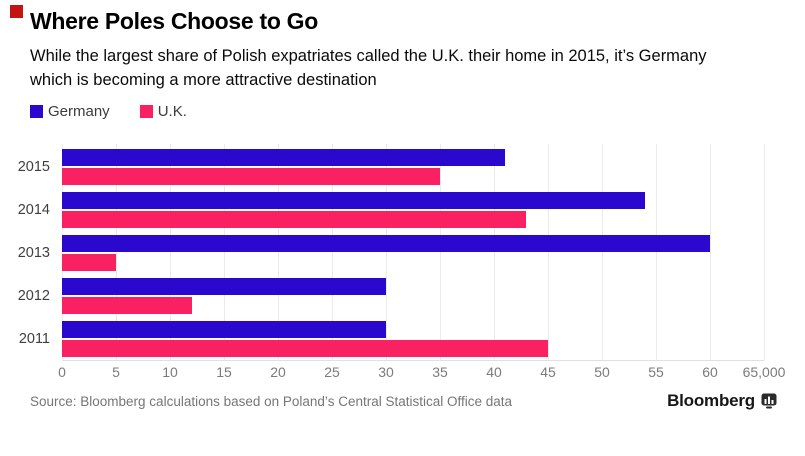 The width and height of the screenshot is (805, 456). I want to click on bar-germany-2012, so click(224, 286).